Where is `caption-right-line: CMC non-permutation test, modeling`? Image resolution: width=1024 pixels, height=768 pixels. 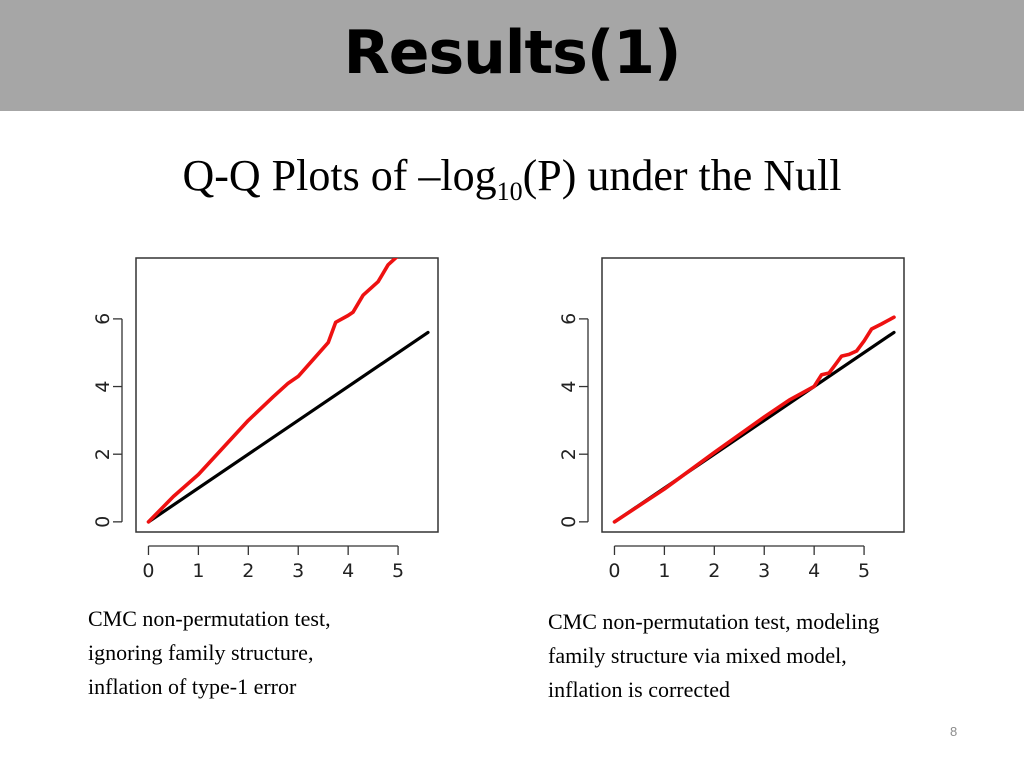
caption-right-line: CMC non-permutation test, modeling is located at coordinates (714, 621).